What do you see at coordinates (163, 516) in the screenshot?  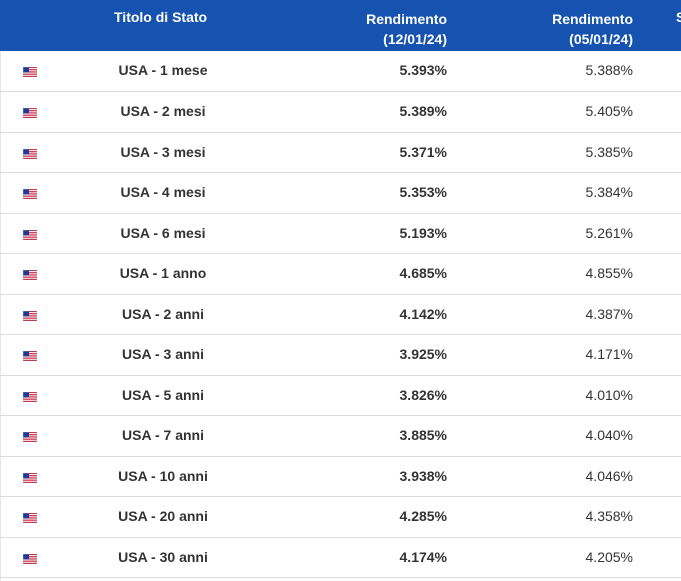 I see `bond-name: USA - 20 anni` at bounding box center [163, 516].